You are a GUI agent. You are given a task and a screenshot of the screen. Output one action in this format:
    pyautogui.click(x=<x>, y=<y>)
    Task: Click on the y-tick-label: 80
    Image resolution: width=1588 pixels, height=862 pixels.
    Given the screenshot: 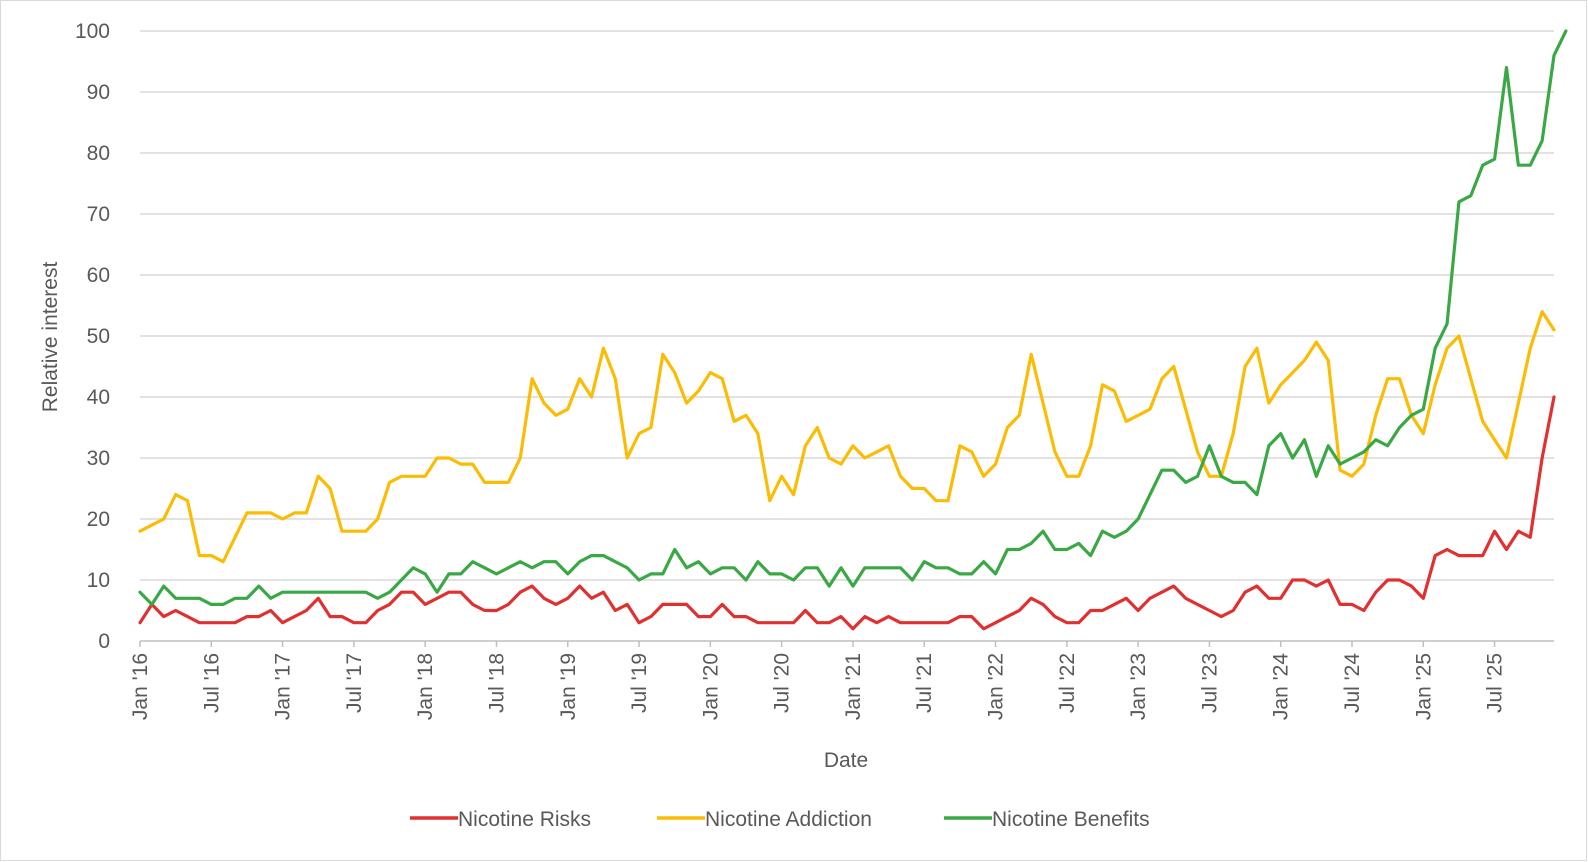 What is the action you would take?
    pyautogui.click(x=98, y=153)
    